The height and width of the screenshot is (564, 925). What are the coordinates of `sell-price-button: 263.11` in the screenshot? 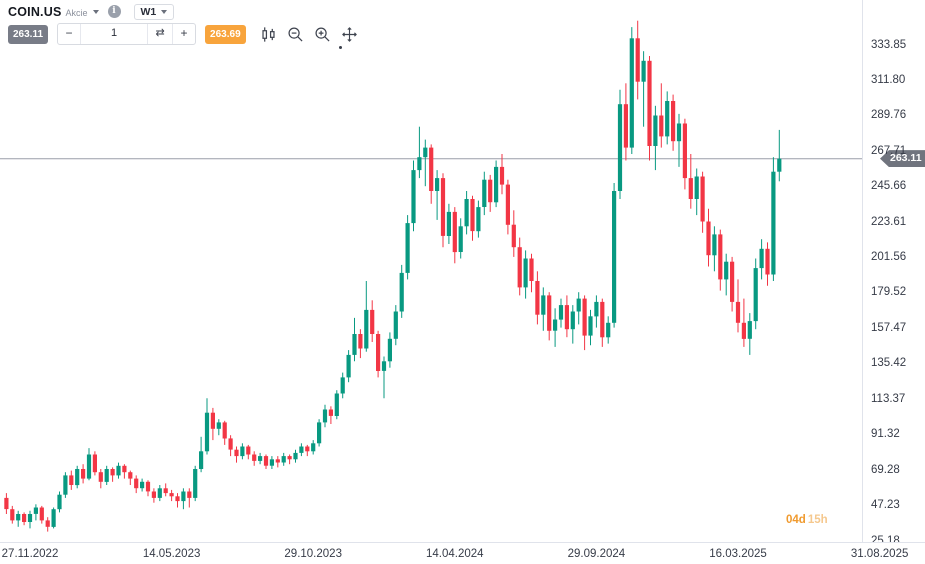 It's located at (28, 34).